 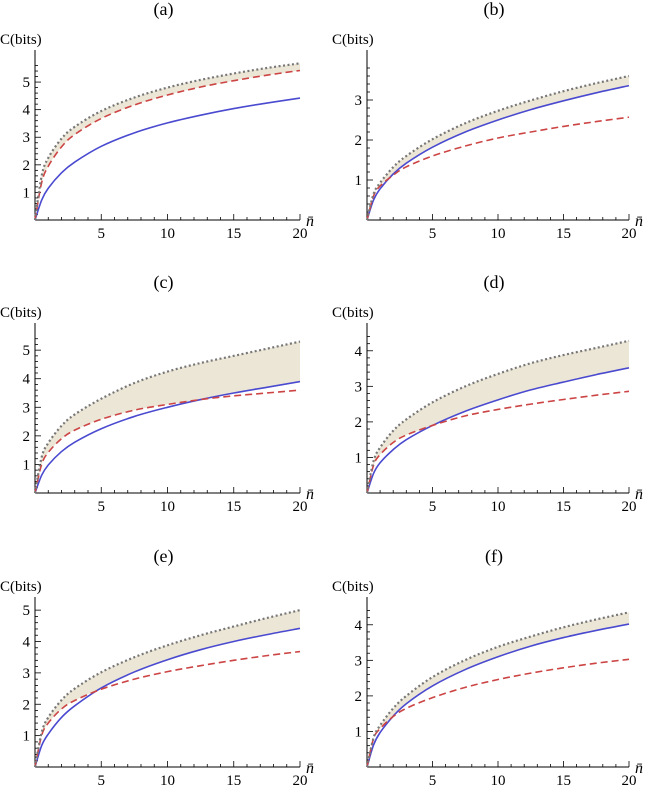 I want to click on chart-title: (a), so click(x=164, y=10).